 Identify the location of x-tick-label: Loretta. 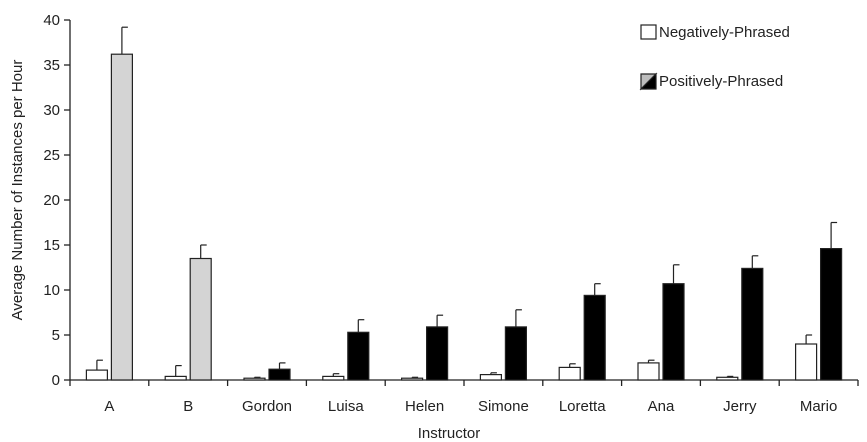
(582, 406).